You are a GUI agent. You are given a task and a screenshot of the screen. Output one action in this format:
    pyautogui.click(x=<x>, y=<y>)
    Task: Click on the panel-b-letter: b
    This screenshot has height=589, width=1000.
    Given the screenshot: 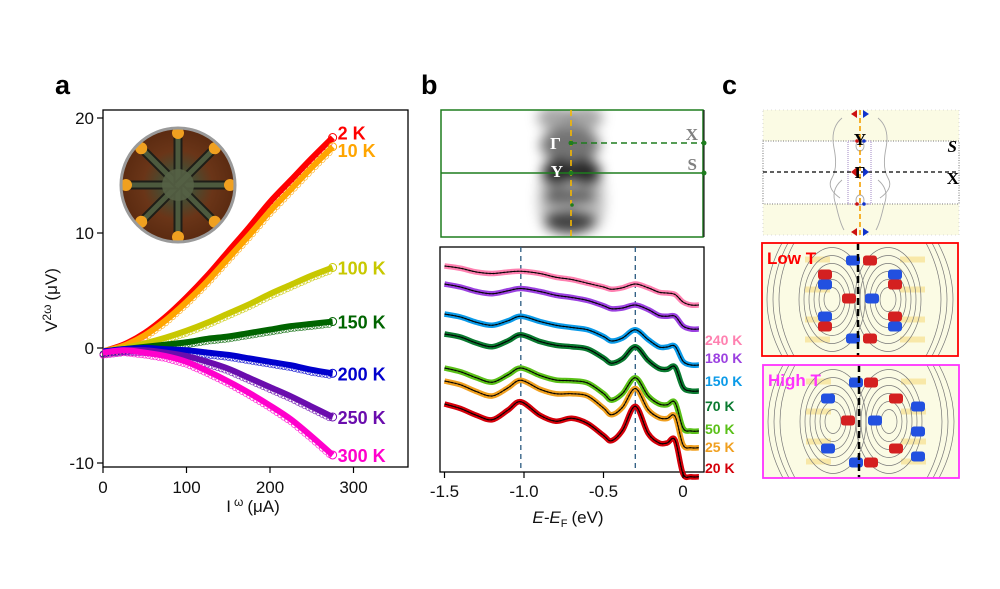 What is the action you would take?
    pyautogui.click(x=429, y=85)
    